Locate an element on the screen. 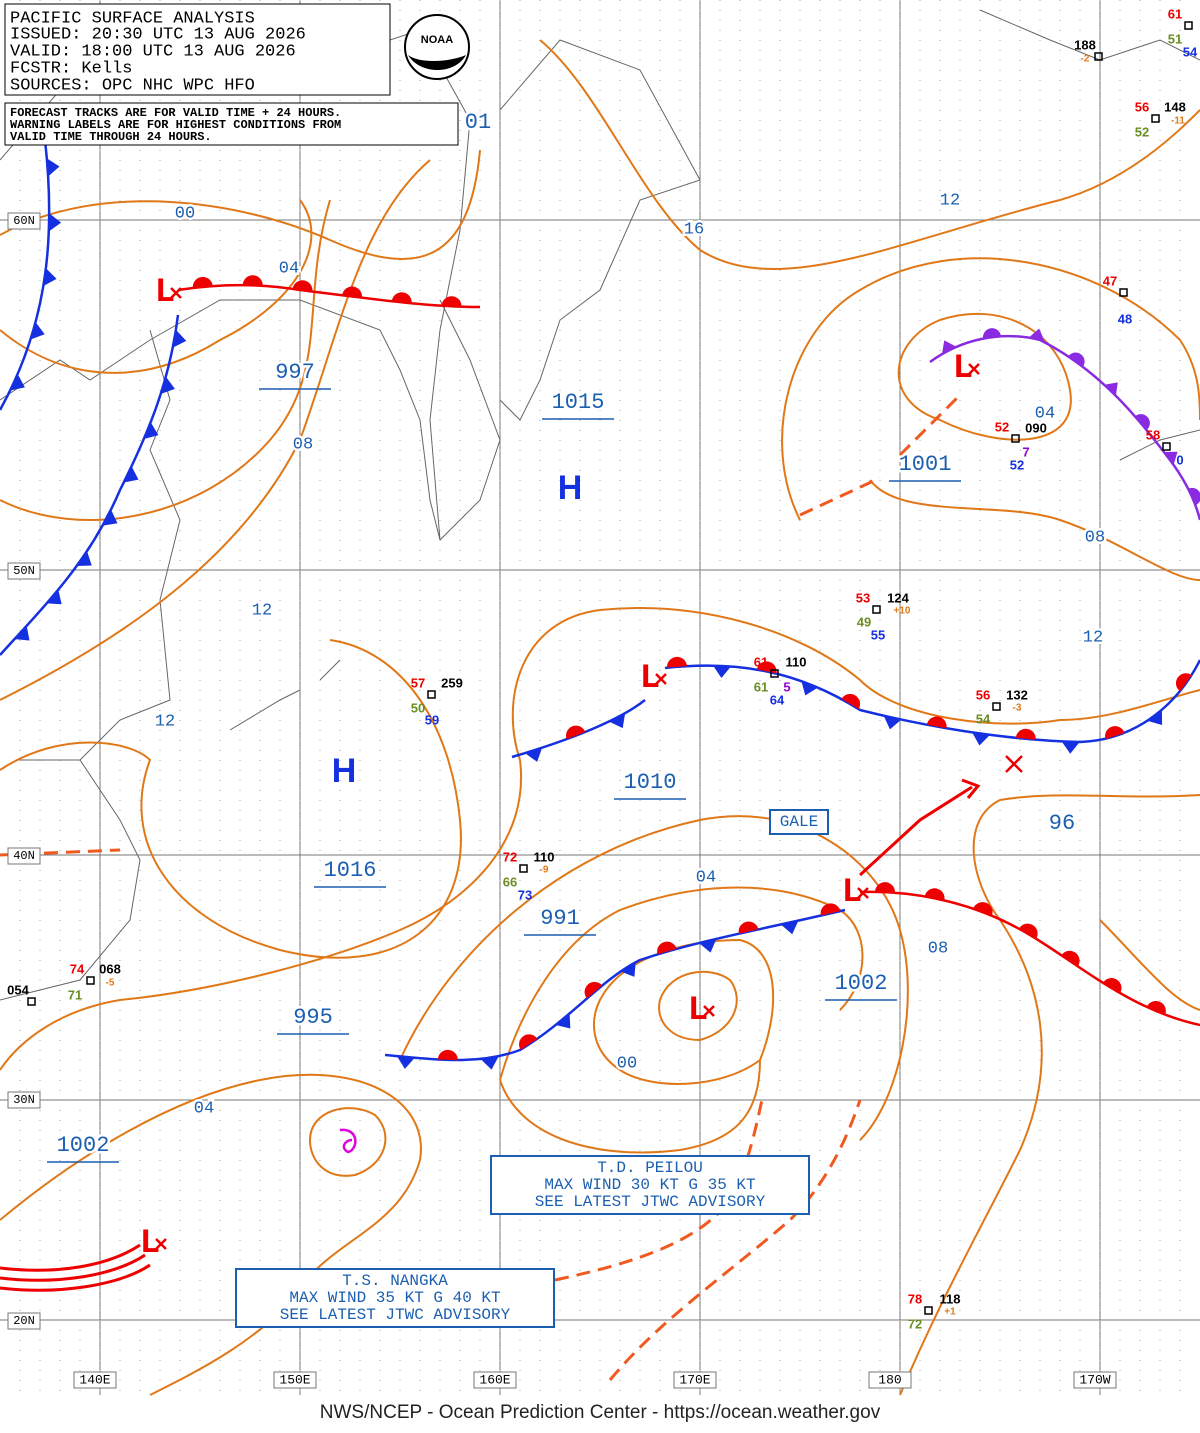  central-pressure: 1016 is located at coordinates (350, 870).